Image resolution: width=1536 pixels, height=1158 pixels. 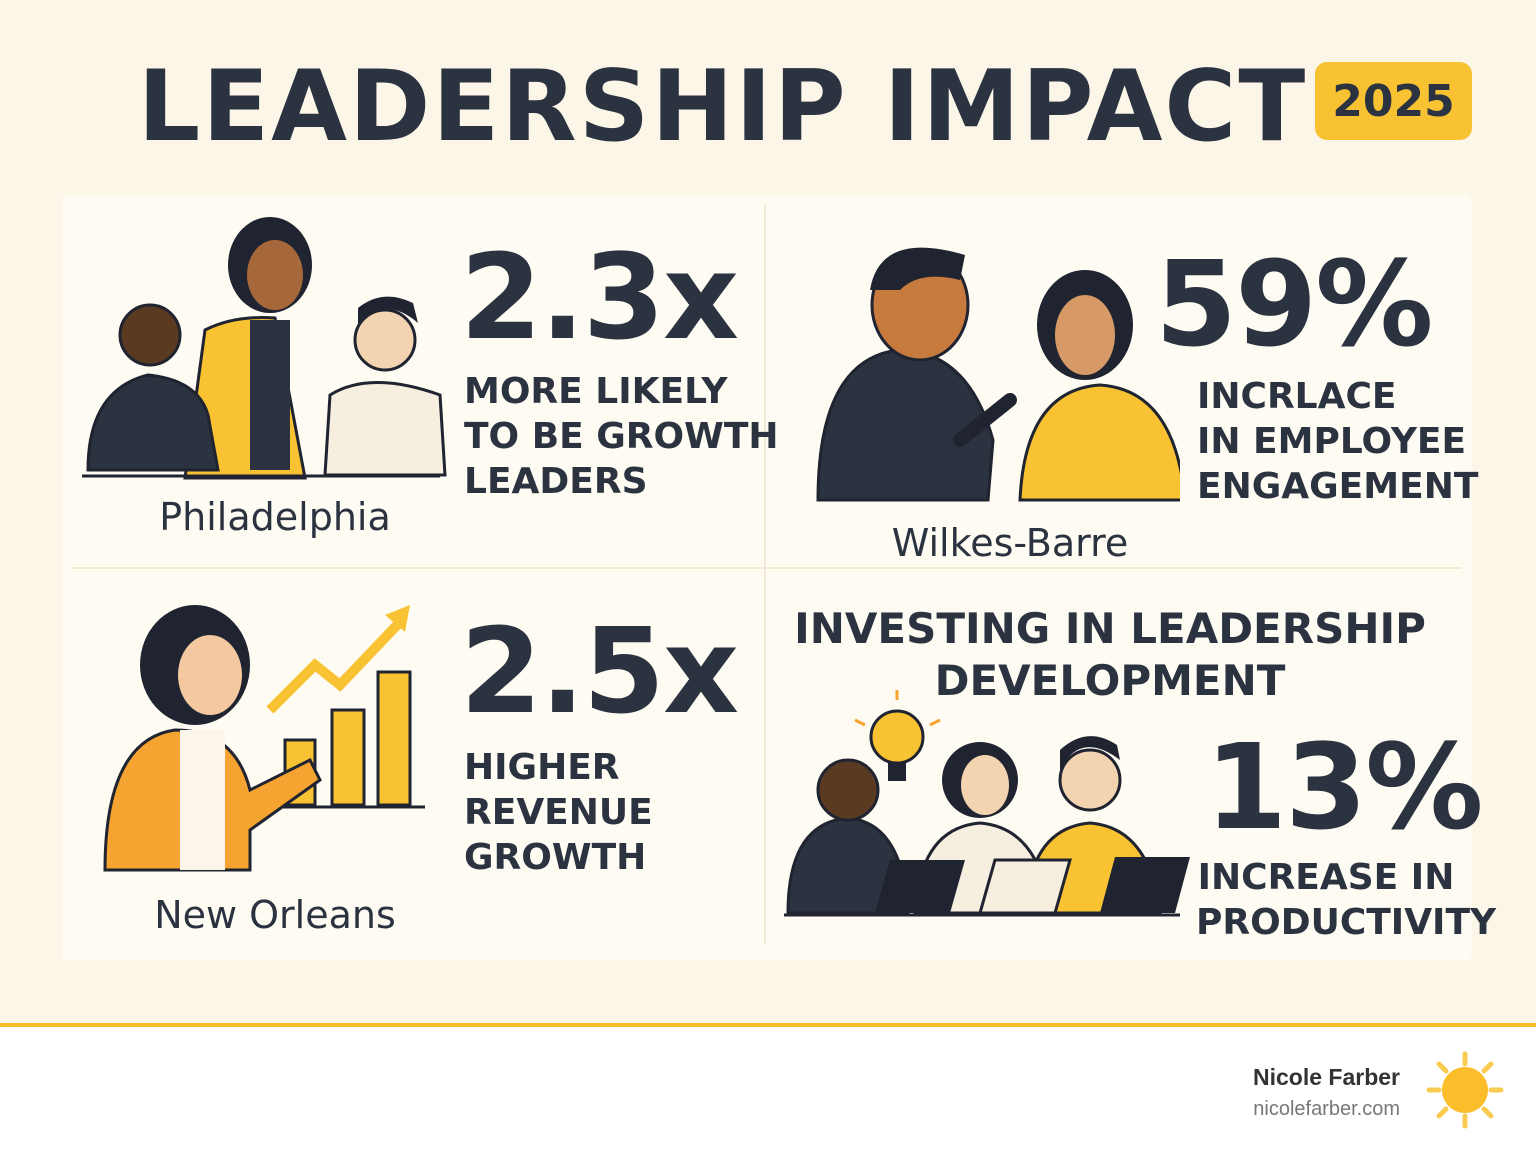 I want to click on caption-line: MORE LIKELY, so click(x=596, y=391).